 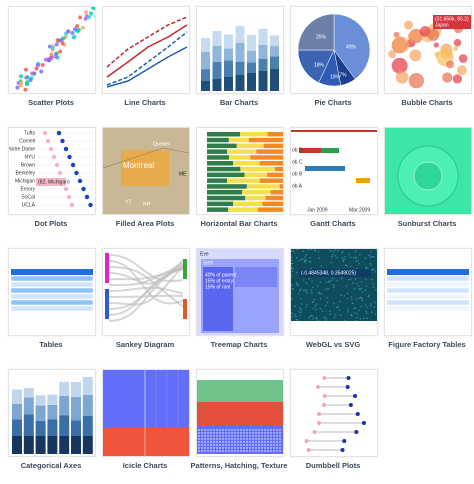 I want to click on caption: Scatter Plots, so click(x=51, y=102).